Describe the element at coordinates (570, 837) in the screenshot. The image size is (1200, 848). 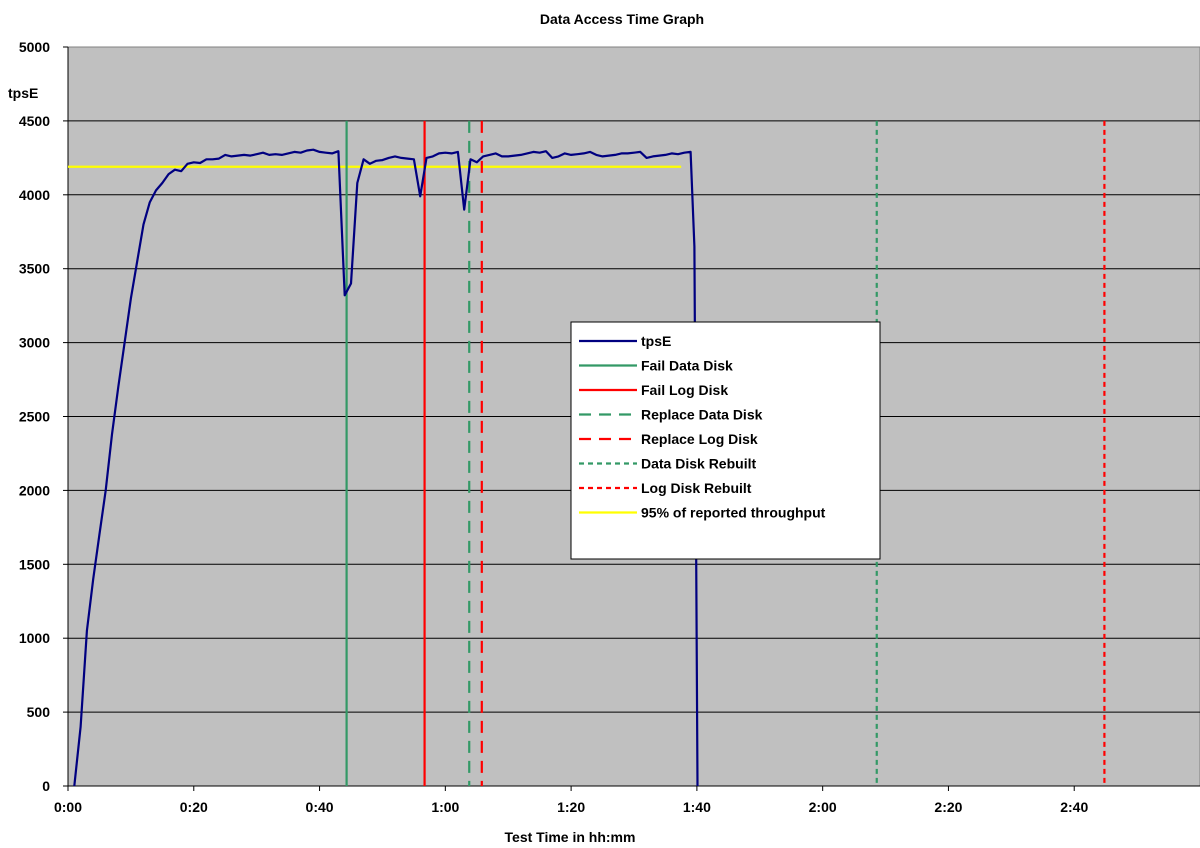
I see `x-axis-label: Test Time in hh:mm` at that location.